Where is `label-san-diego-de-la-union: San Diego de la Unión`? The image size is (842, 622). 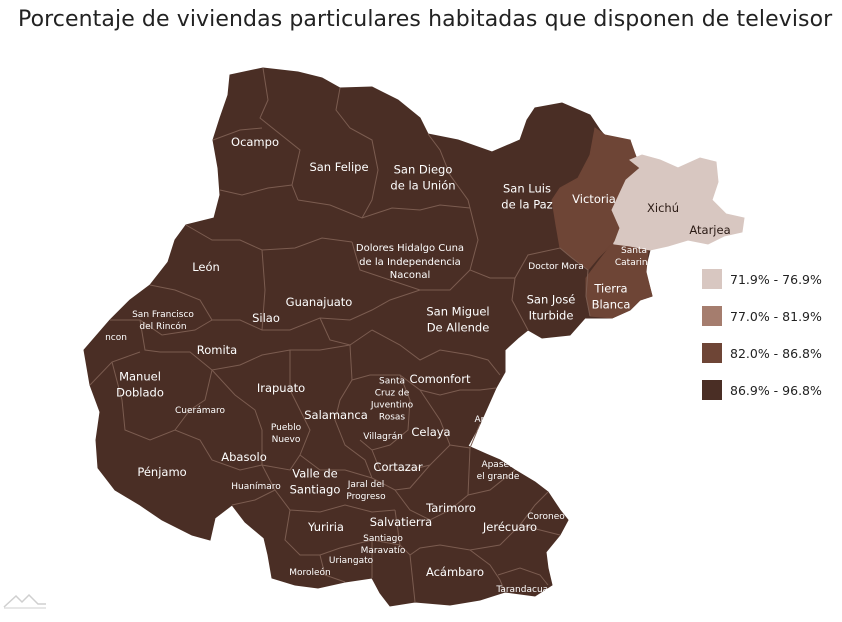 label-san-diego-de-la-union: San Diego de la Unión is located at coordinates (423, 177).